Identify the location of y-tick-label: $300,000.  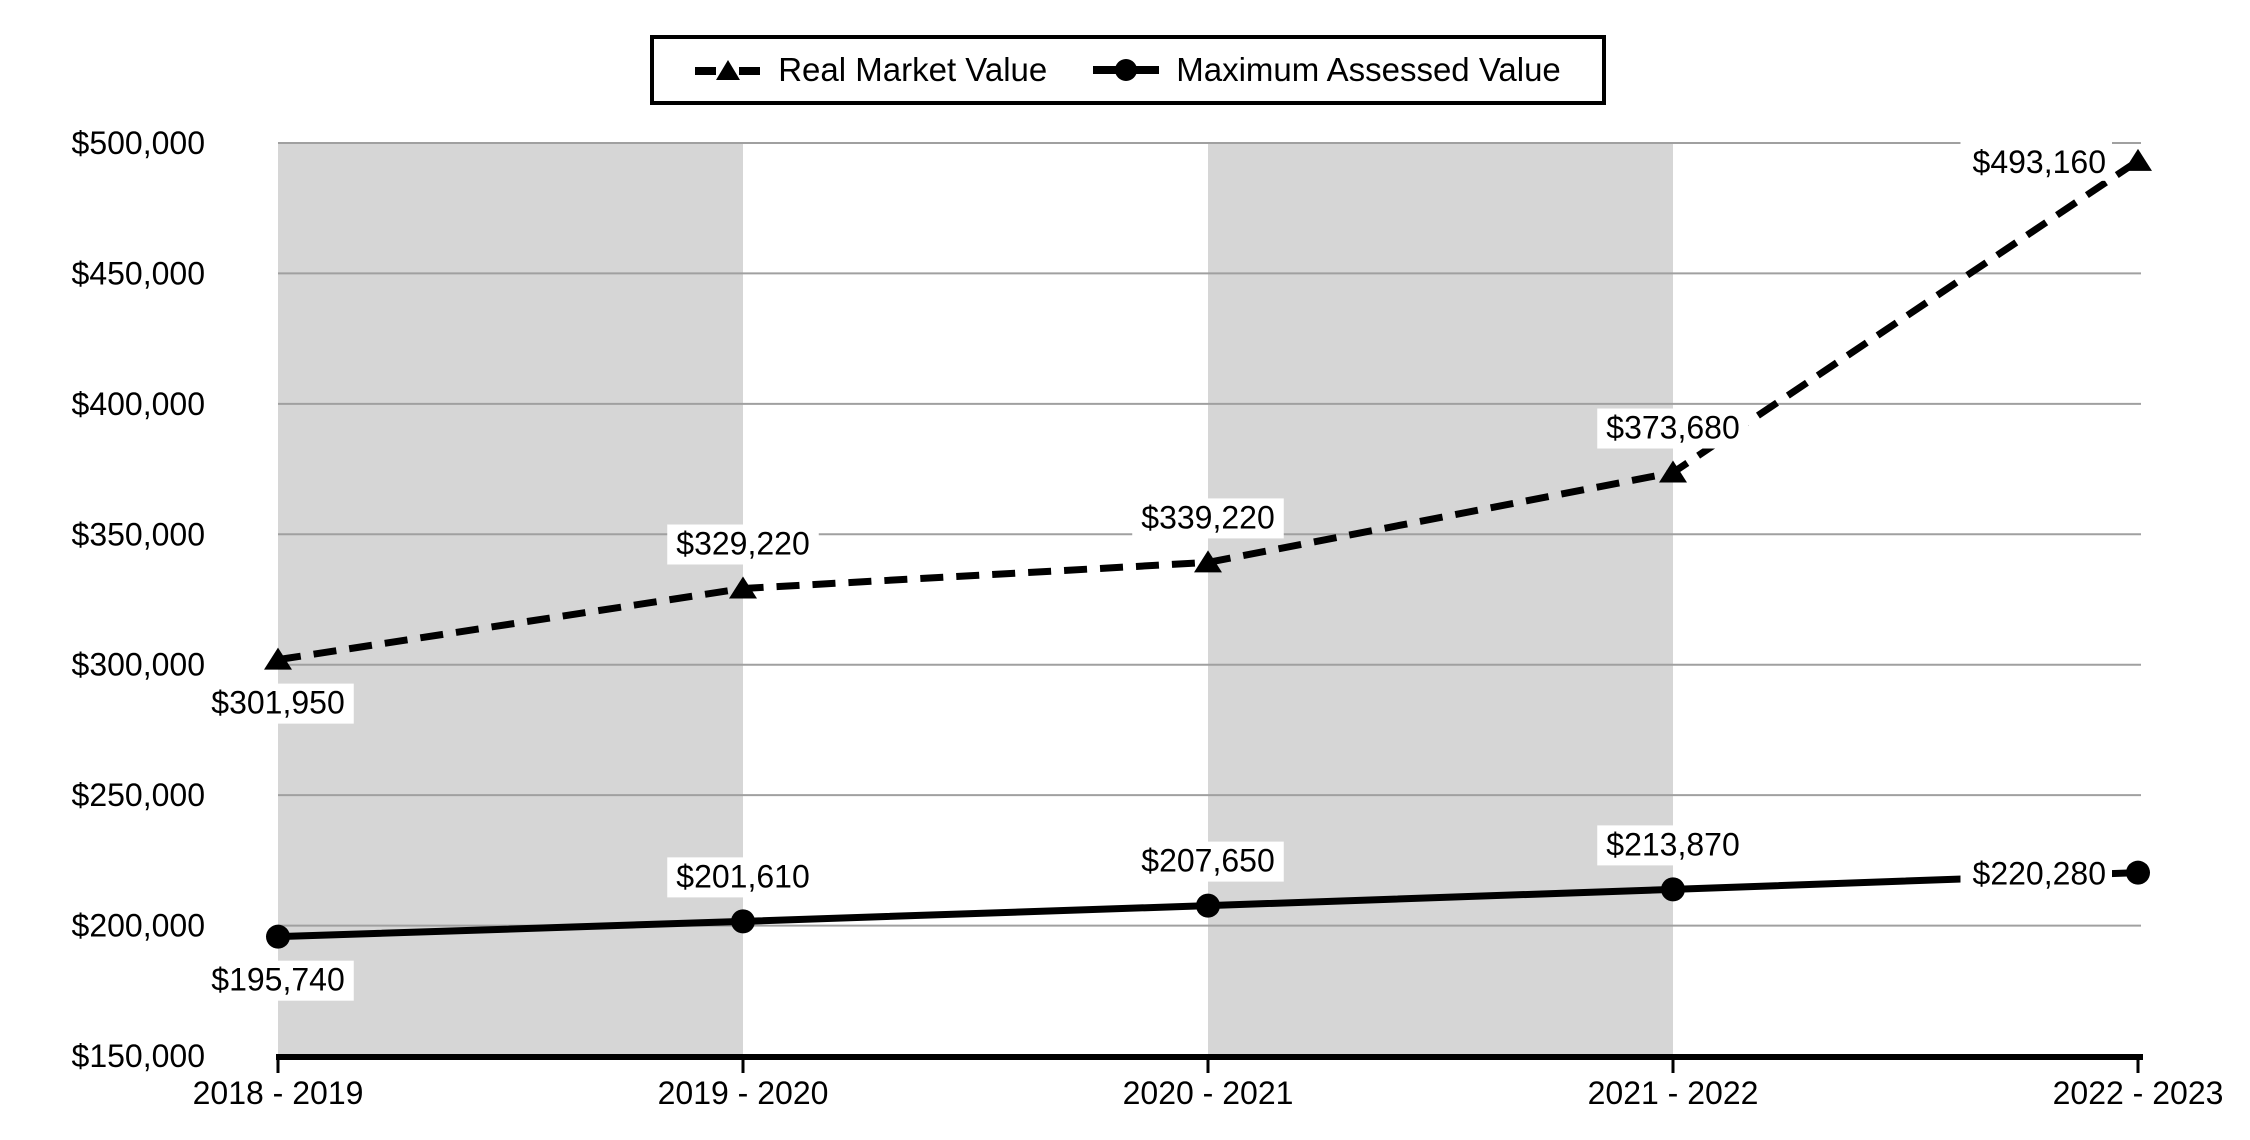
(138, 665).